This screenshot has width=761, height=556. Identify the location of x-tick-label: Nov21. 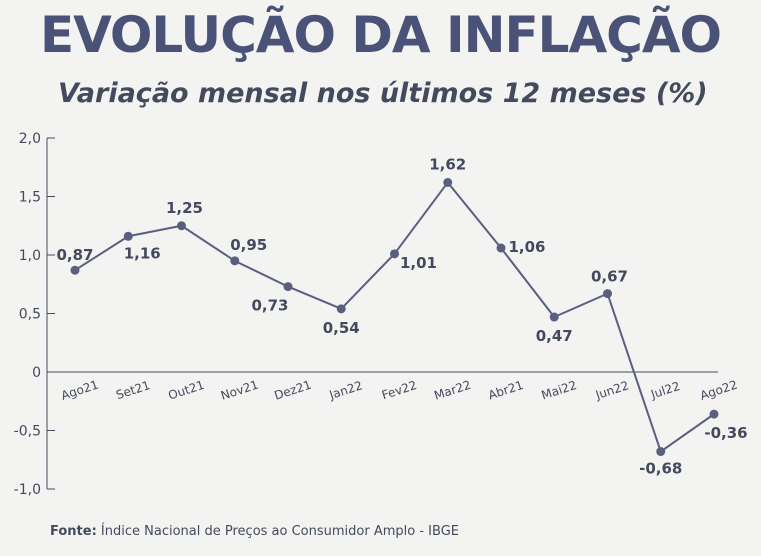
(239, 390).